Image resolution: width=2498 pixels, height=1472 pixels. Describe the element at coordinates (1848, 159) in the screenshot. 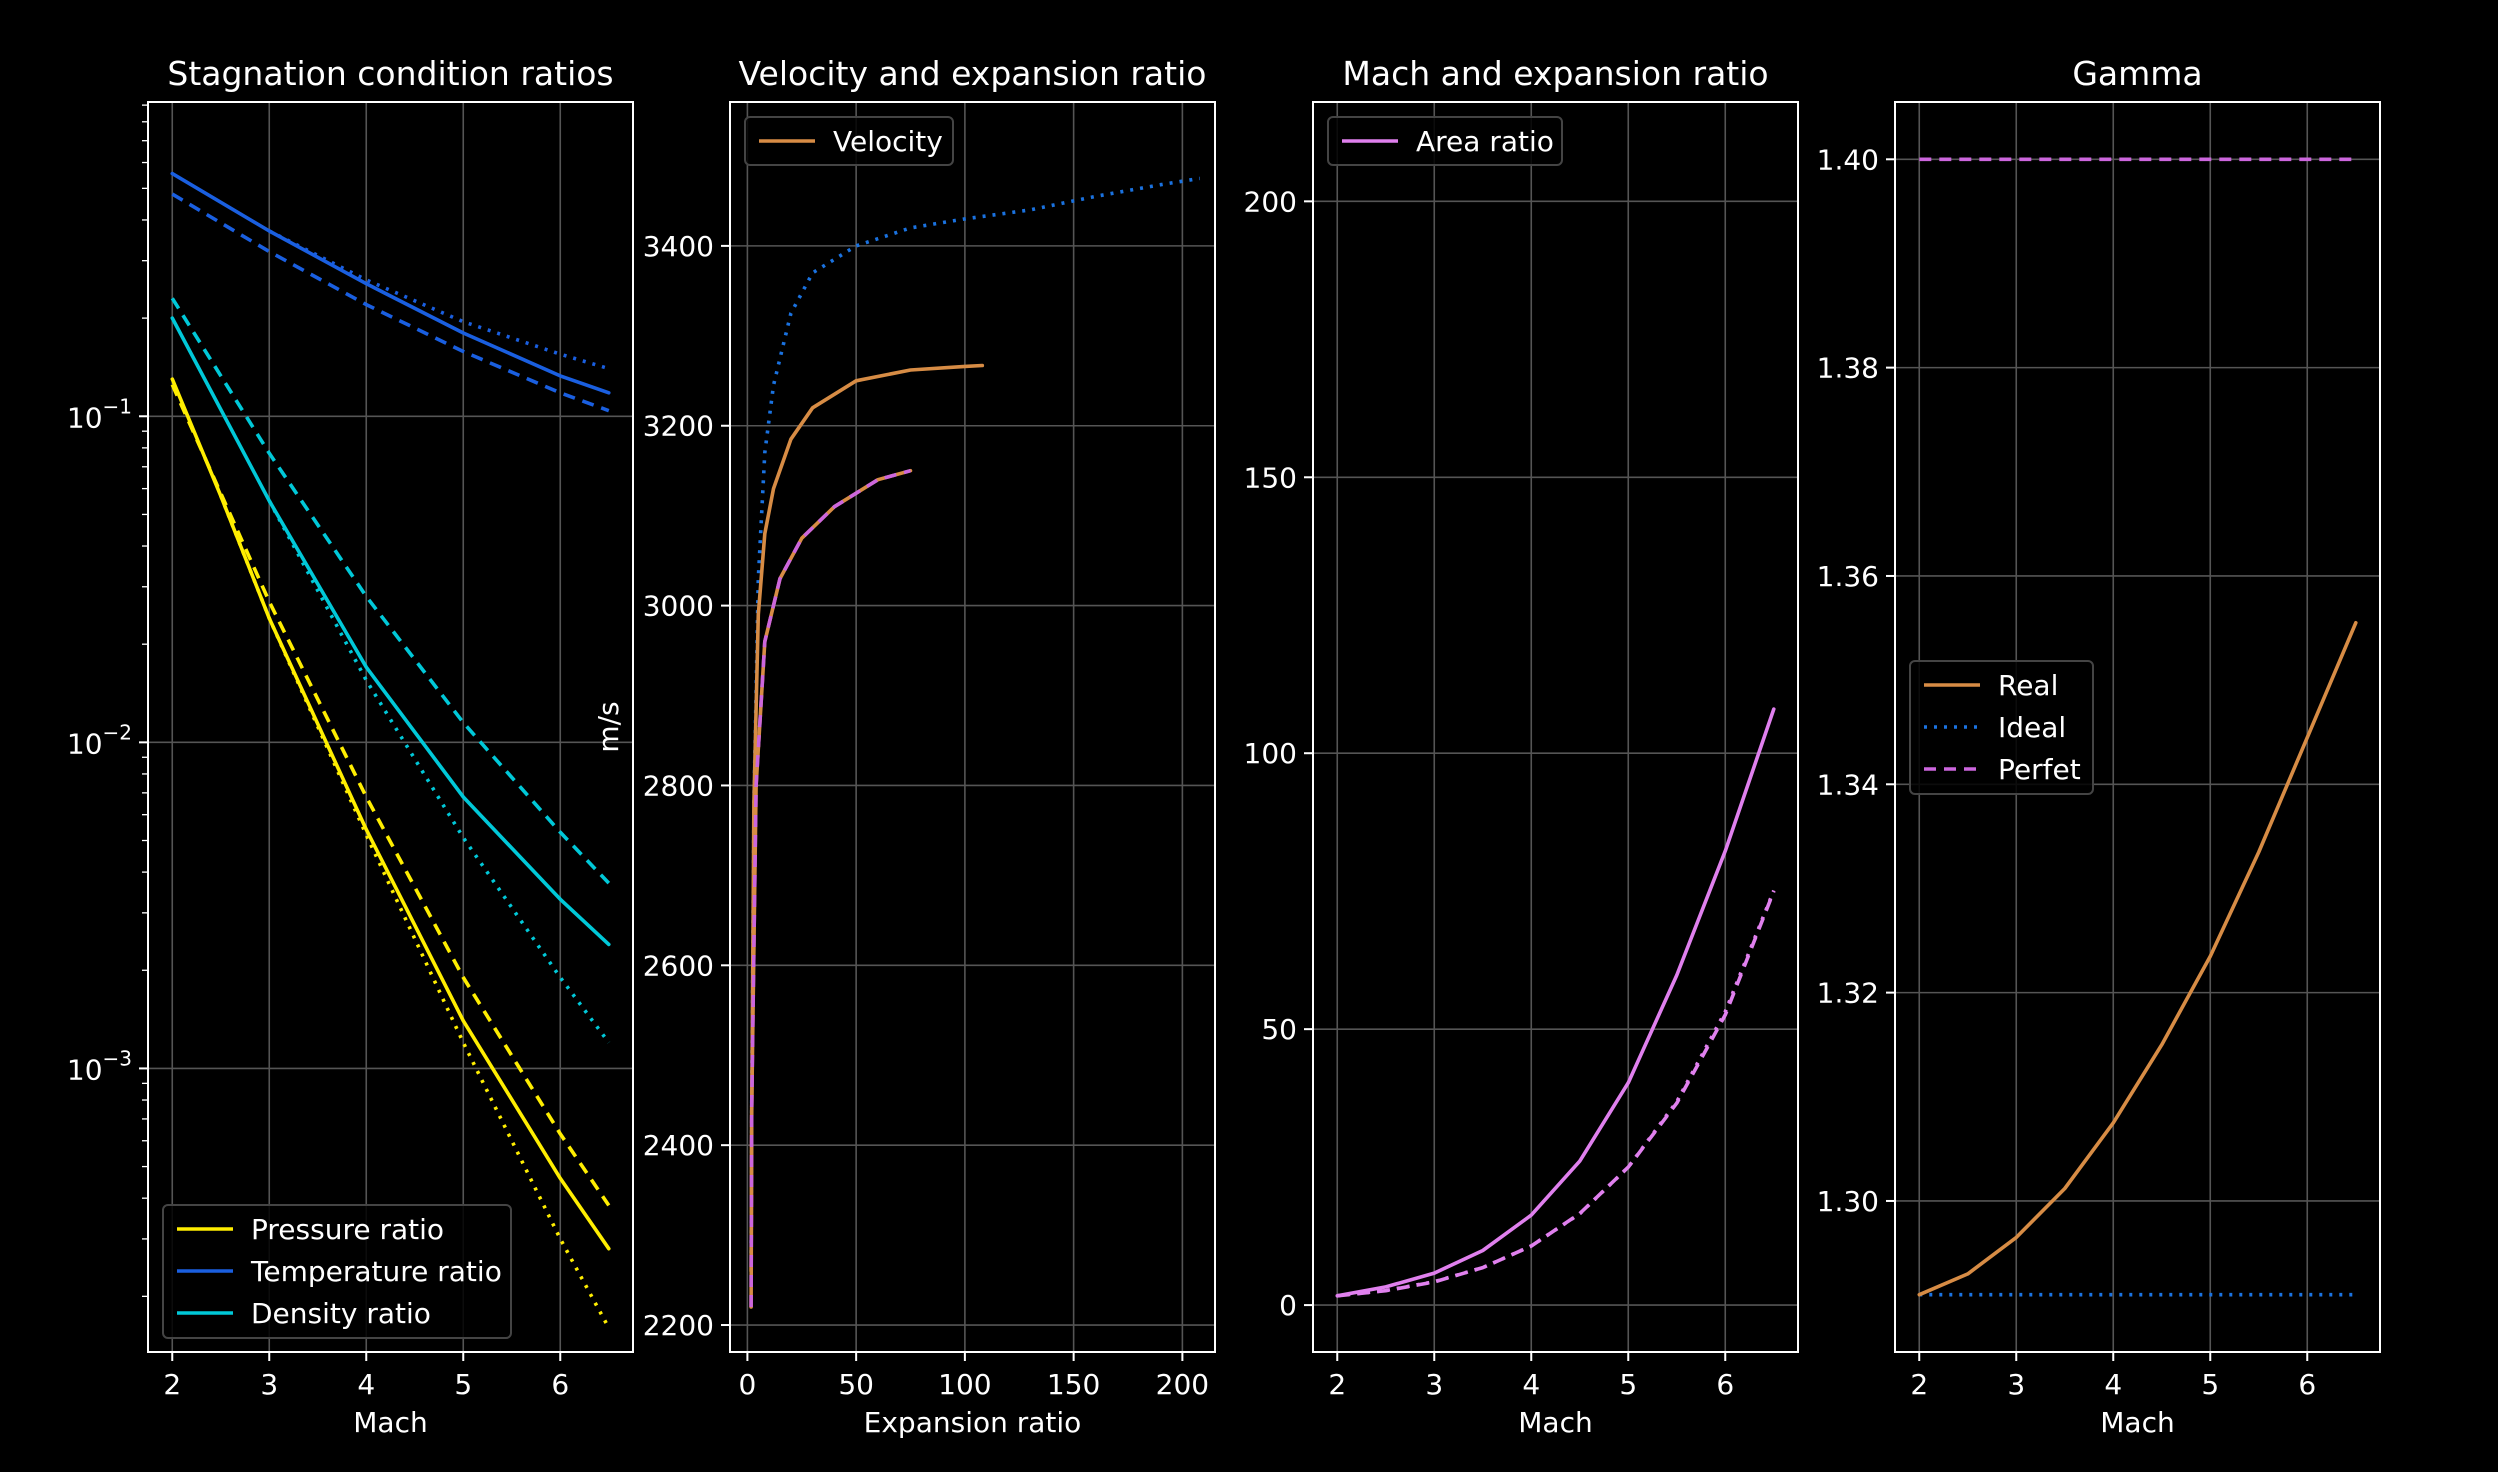

I see `y-tick-label: 1.40` at that location.